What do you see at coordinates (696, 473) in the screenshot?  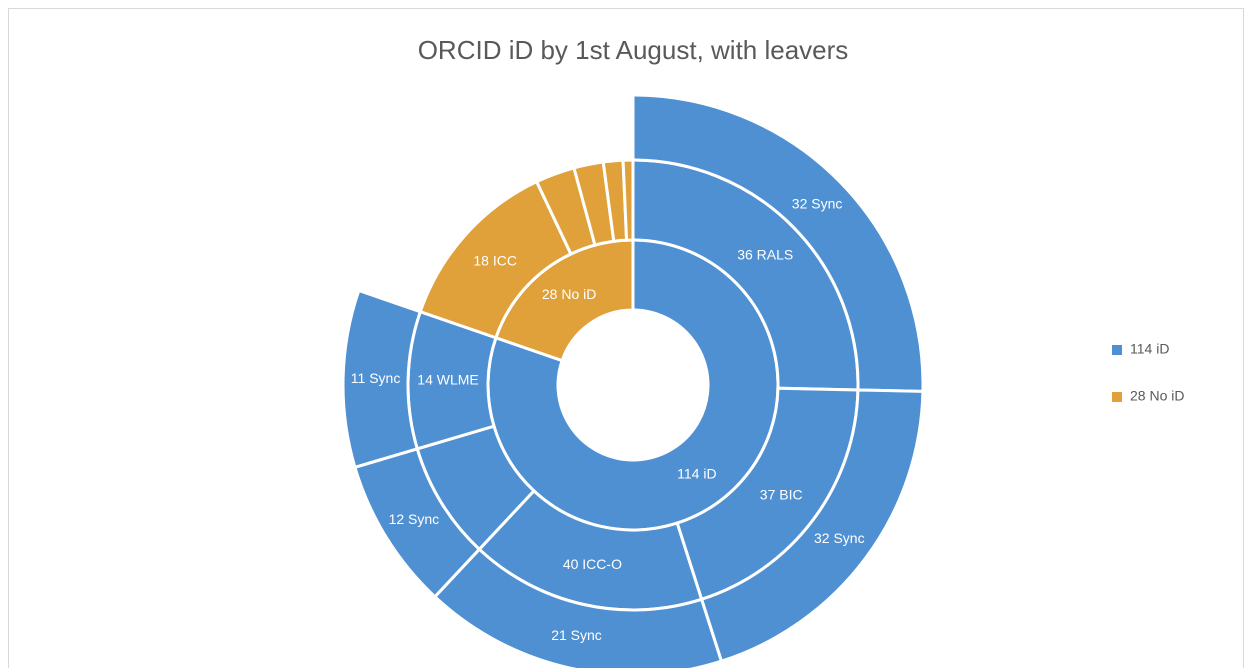 I see `segment-label: 114 iD` at bounding box center [696, 473].